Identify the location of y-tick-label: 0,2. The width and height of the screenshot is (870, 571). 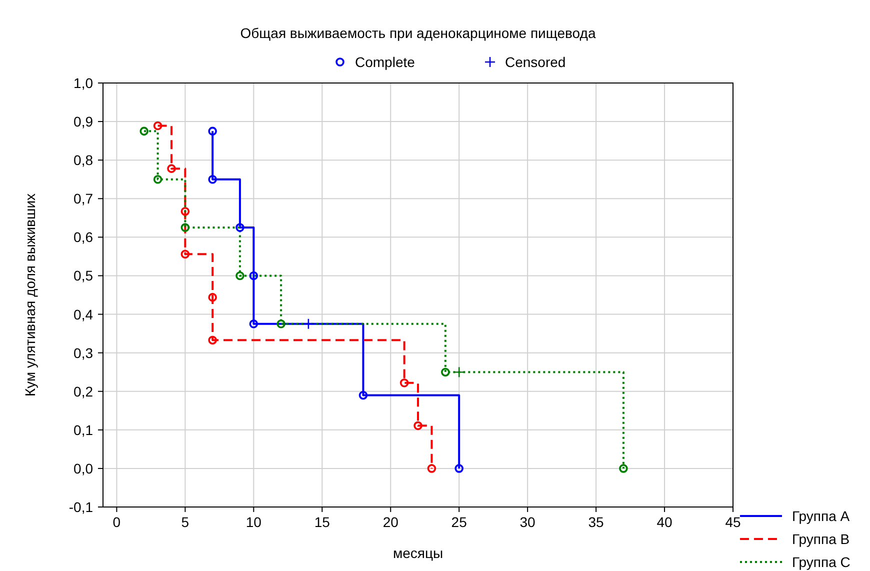
(84, 391).